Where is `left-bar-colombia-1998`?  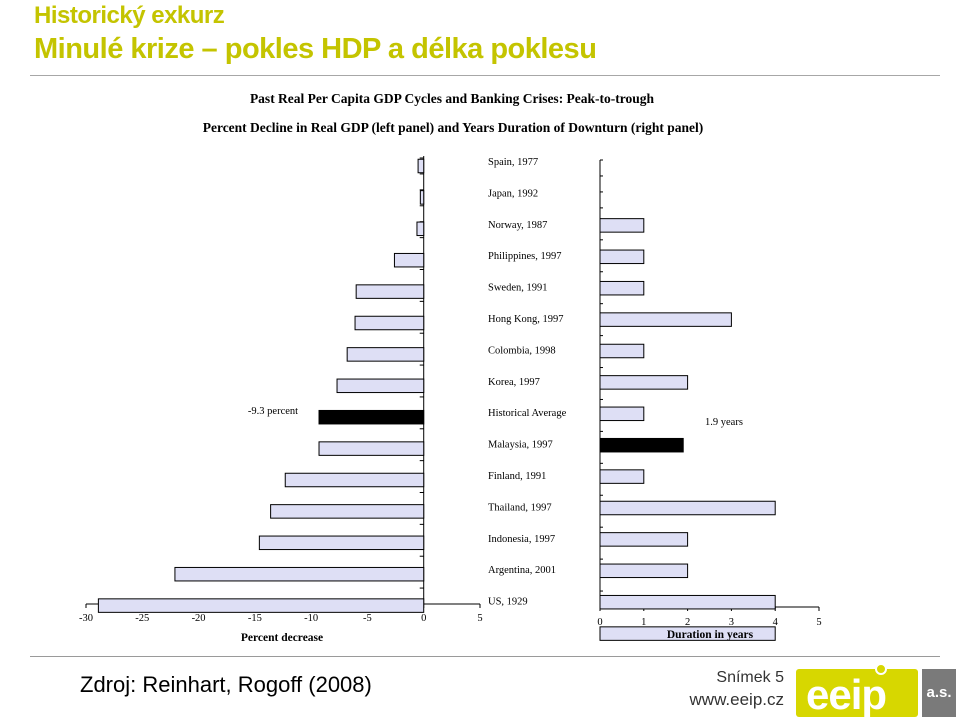
left-bar-colombia-1998 is located at coordinates (385, 354).